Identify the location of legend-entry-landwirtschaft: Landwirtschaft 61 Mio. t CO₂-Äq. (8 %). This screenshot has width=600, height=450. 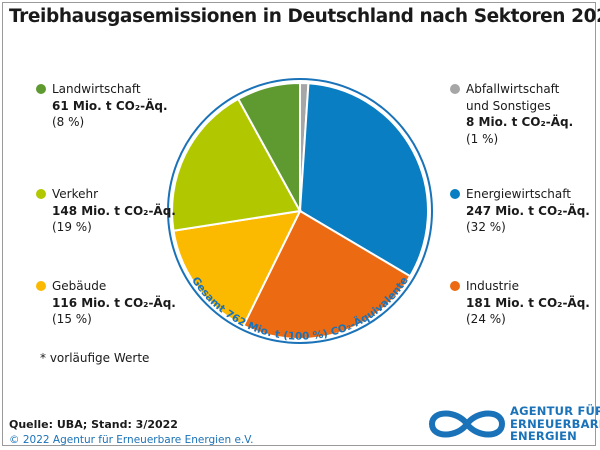
(102, 106).